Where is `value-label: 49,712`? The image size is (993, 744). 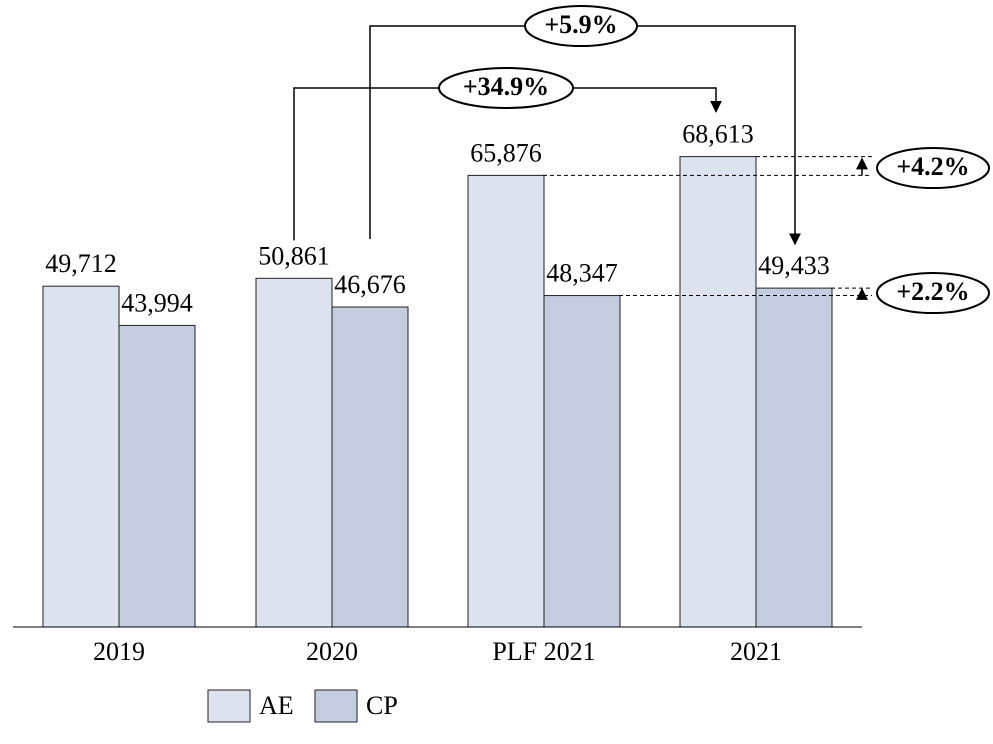
value-label: 49,712 is located at coordinates (81, 263).